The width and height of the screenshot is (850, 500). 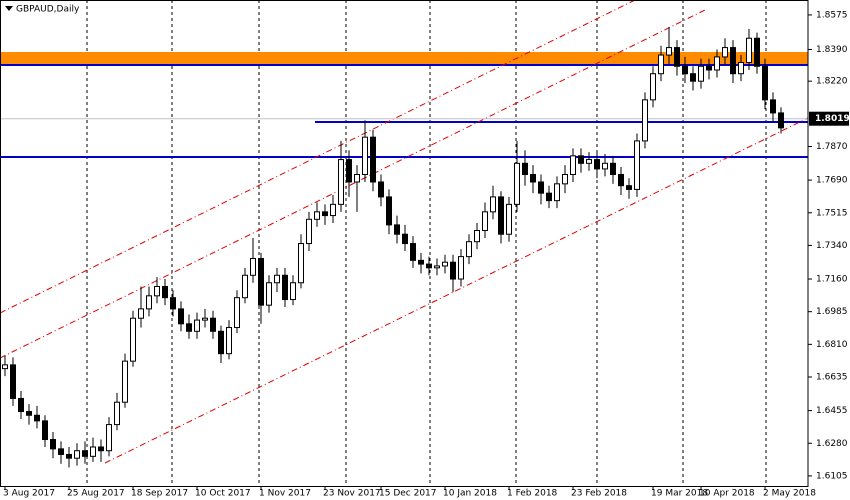 What do you see at coordinates (832, 50) in the screenshot?
I see `y-tick-label: 1.8390` at bounding box center [832, 50].